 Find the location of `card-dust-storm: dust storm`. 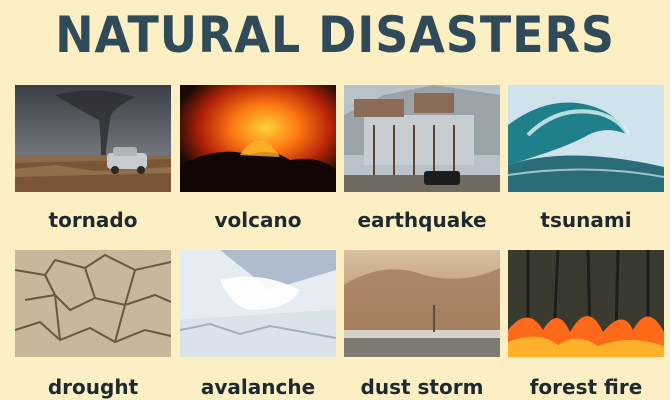

card-dust-storm: dust storm is located at coordinates (422, 324).